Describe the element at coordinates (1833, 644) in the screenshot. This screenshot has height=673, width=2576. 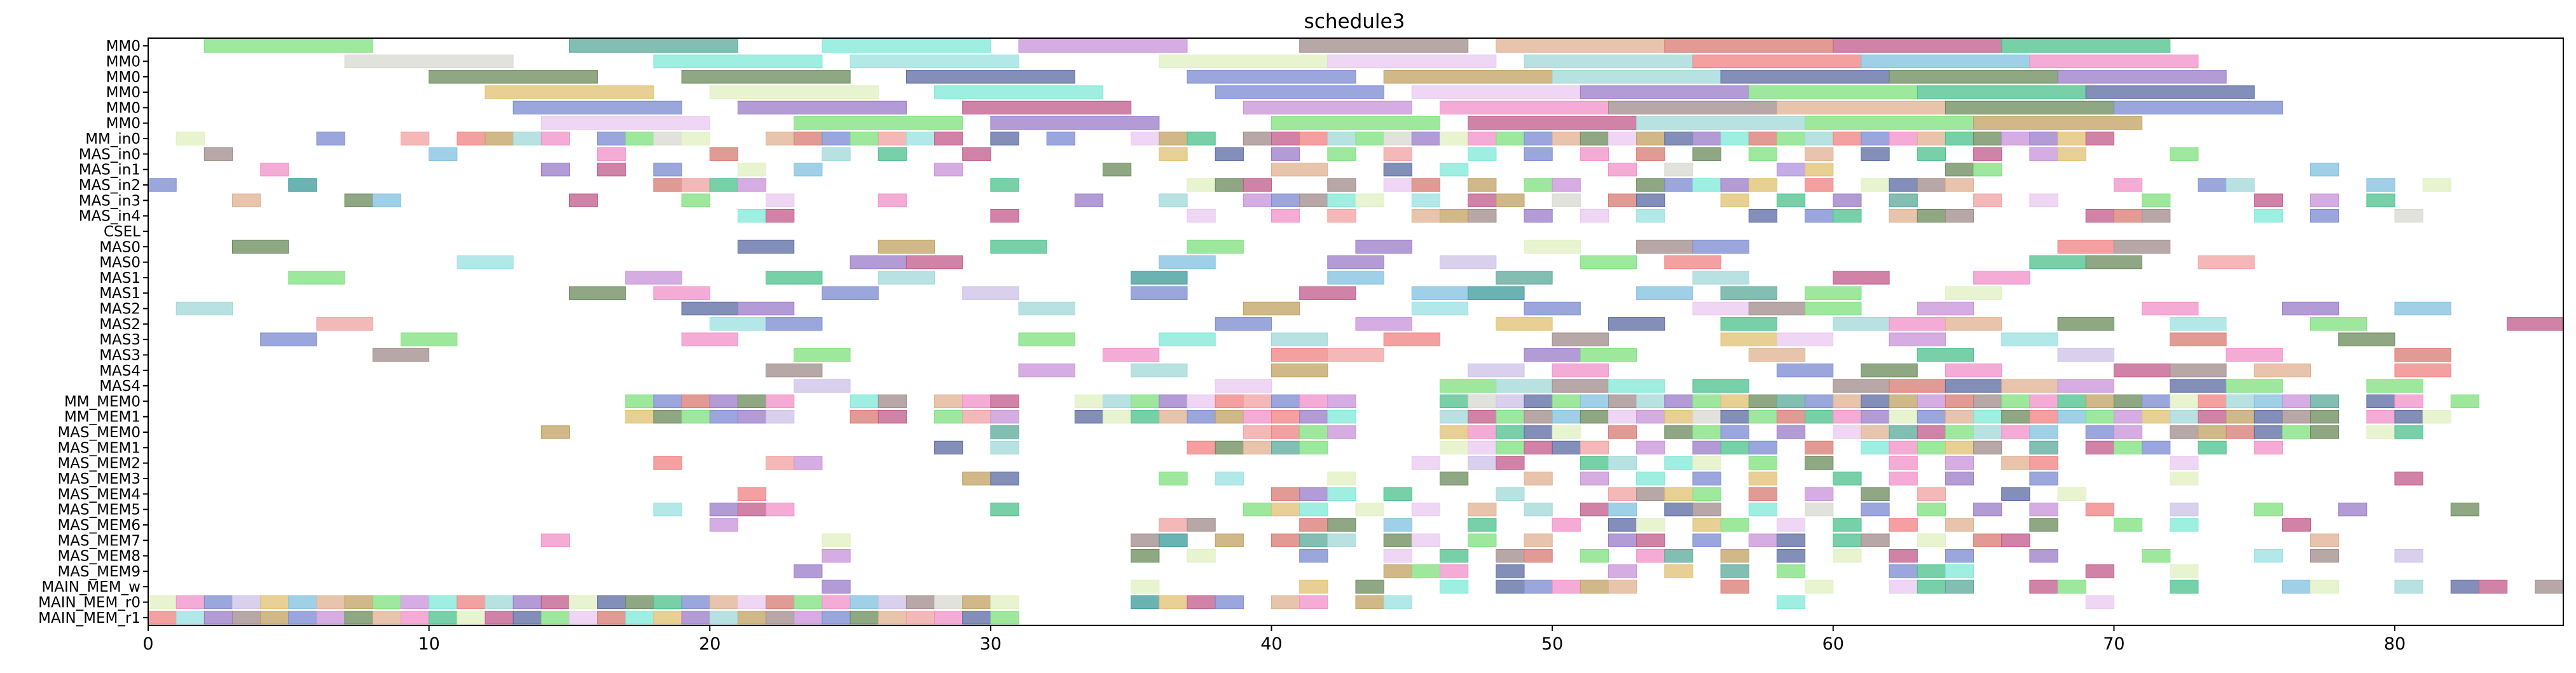
I see `x-tick-label: 60` at that location.